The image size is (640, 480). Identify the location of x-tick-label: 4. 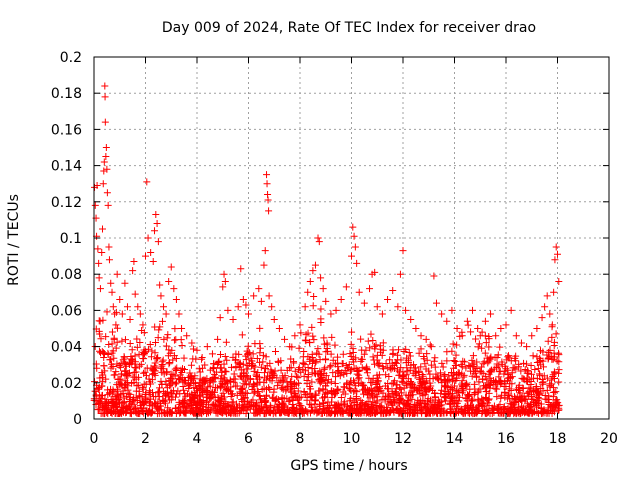
(197, 439).